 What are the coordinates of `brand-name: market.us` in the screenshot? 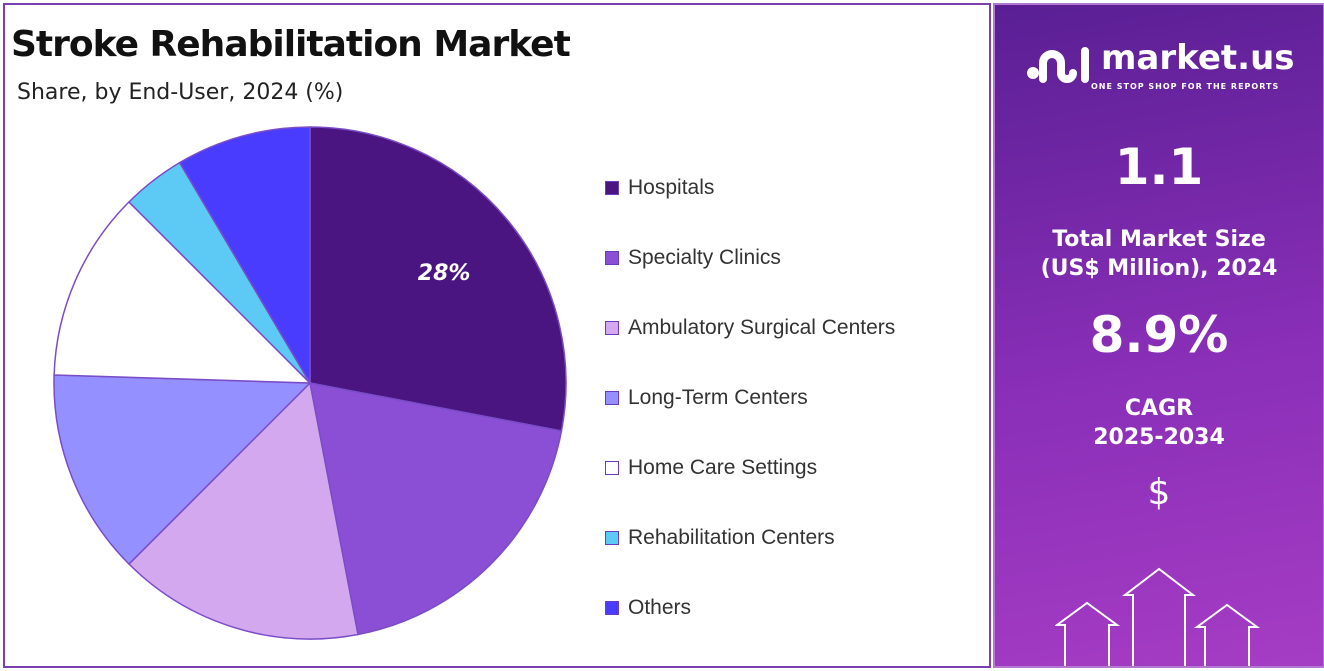 It's located at (1198, 58).